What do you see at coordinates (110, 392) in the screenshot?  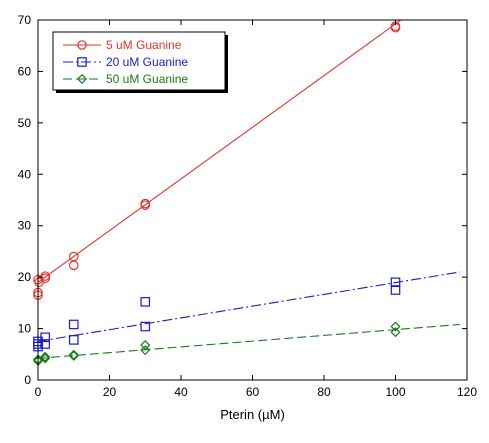 I see `x-tick-label-1: 20` at bounding box center [110, 392].